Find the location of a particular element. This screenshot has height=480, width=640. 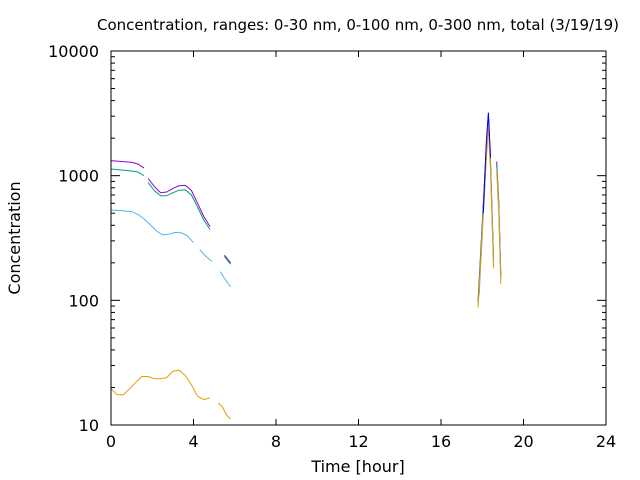

x-axis-label: Time [hour] is located at coordinates (357, 466).